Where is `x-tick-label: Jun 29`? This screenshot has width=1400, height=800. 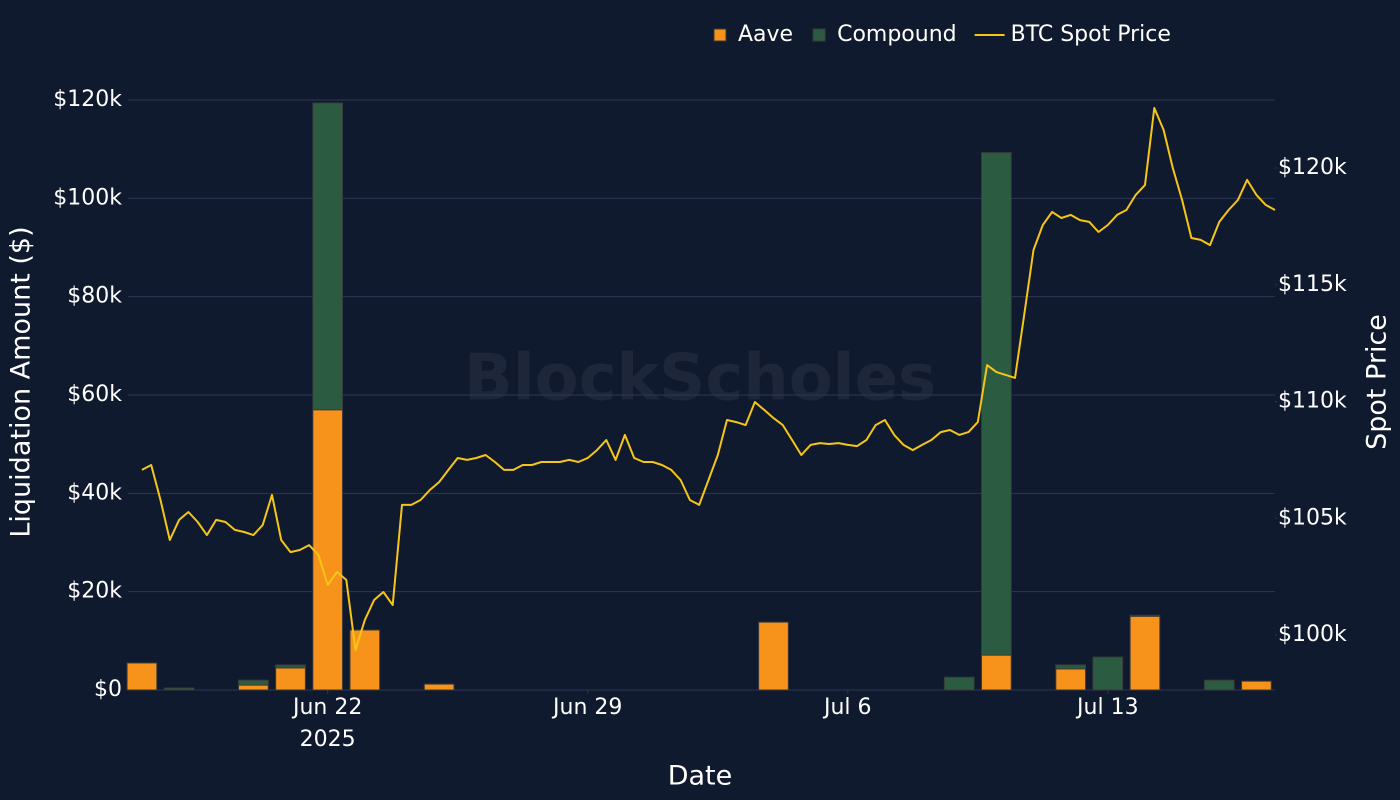 x-tick-label: Jun 29 is located at coordinates (586, 707).